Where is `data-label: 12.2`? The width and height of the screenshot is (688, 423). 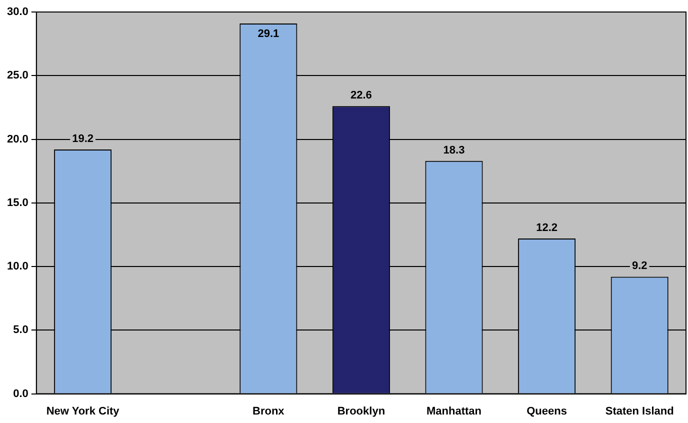
data-label: 12.2 is located at coordinates (547, 228).